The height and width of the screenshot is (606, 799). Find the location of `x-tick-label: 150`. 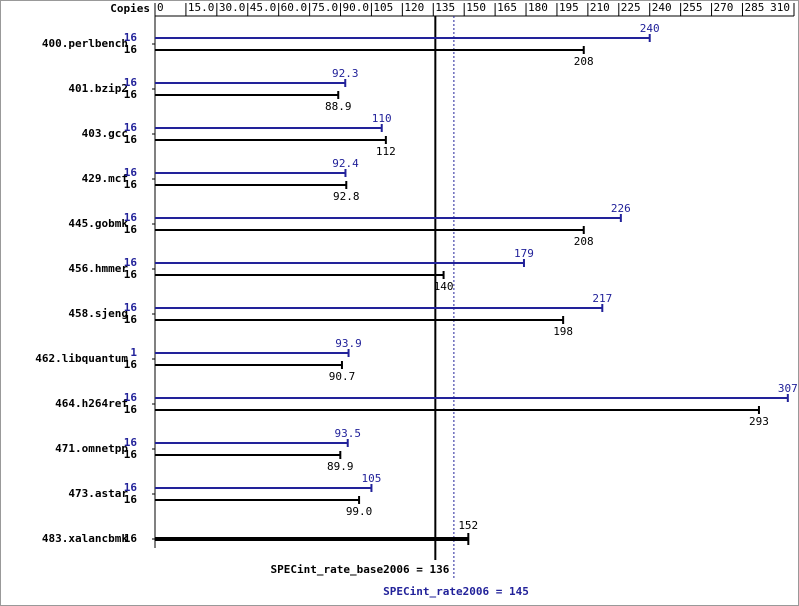

x-tick-label: 150 is located at coordinates (476, 7).